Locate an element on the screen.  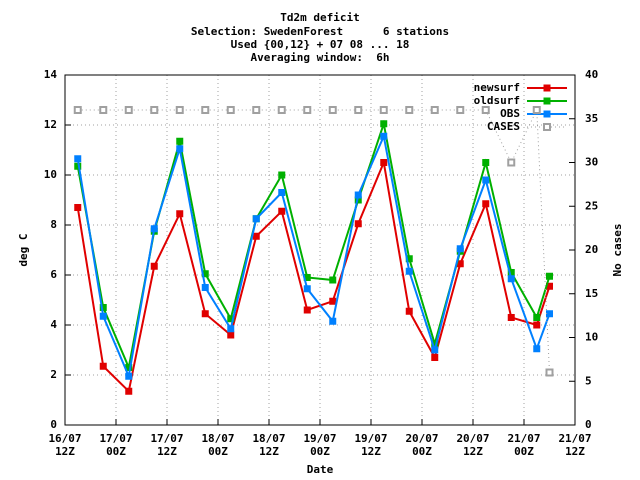
title-line: Averaging window: 6h is located at coordinates (319, 57).